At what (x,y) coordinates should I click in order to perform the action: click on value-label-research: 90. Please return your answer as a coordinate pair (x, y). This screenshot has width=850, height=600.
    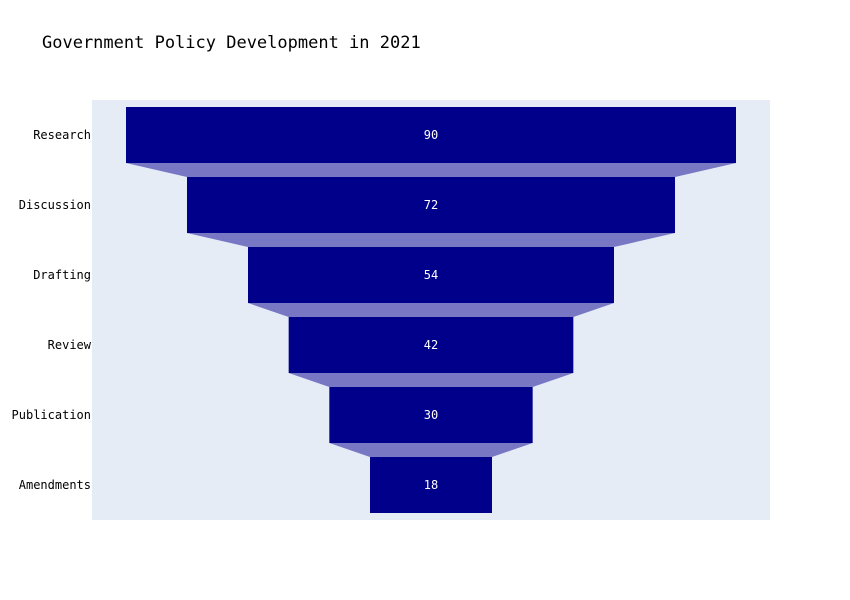
    Looking at the image, I should click on (431, 135).